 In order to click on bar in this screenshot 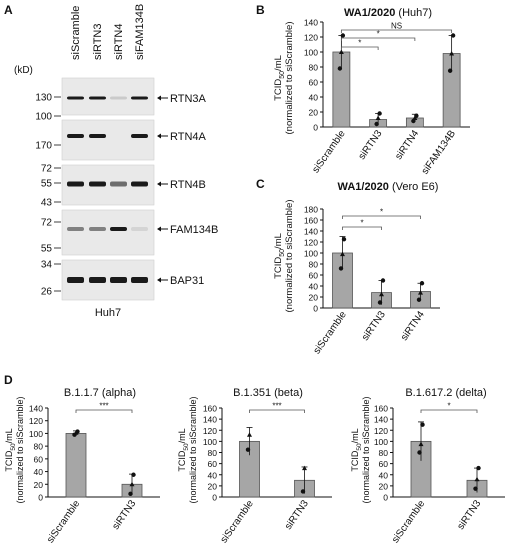, I will do `click(76, 465)`.